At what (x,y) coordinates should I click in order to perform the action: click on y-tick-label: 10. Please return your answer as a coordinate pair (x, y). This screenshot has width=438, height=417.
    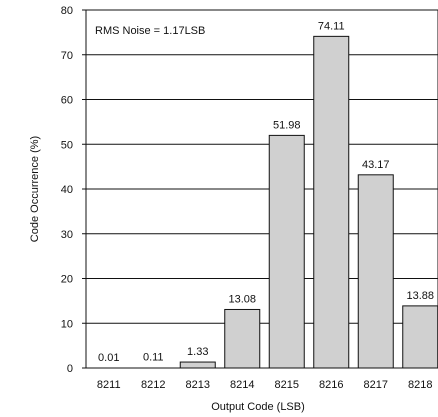
    Looking at the image, I should click on (67, 324).